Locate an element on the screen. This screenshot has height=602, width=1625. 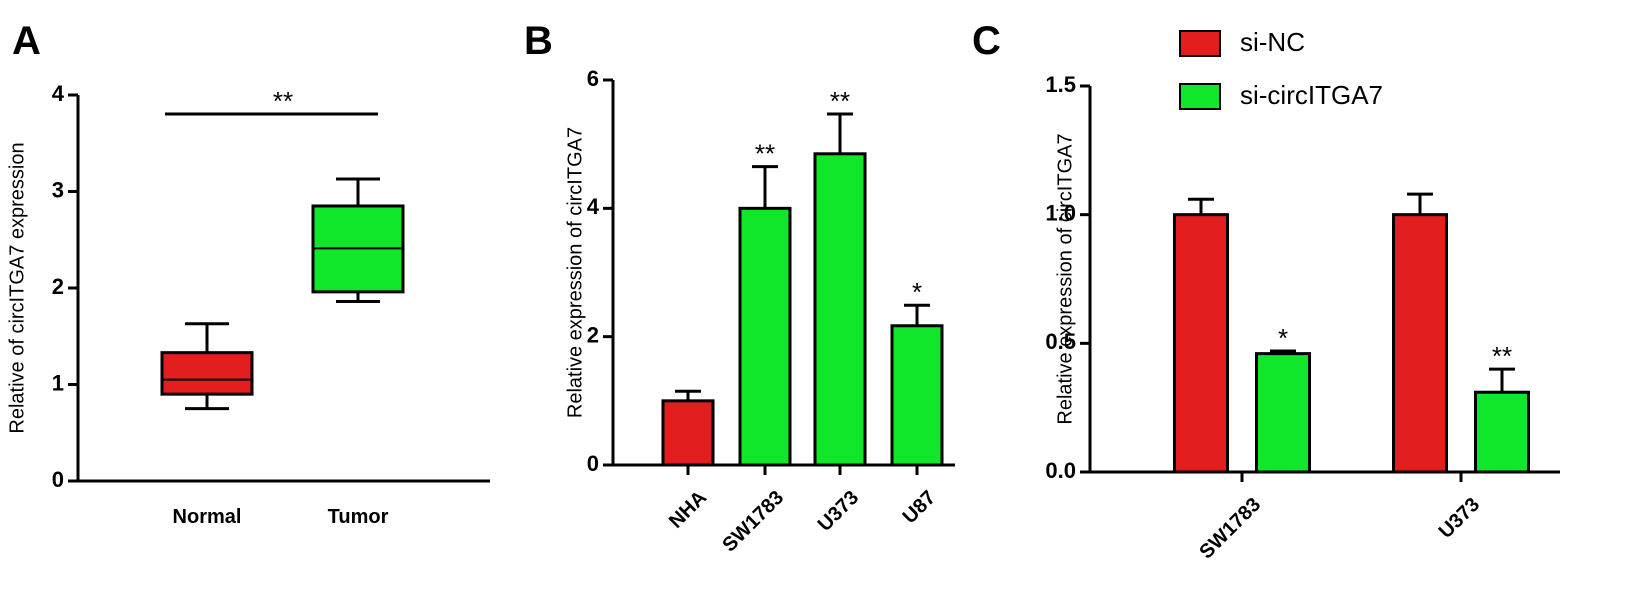
y-tick-label: 1 is located at coordinates (58, 382).